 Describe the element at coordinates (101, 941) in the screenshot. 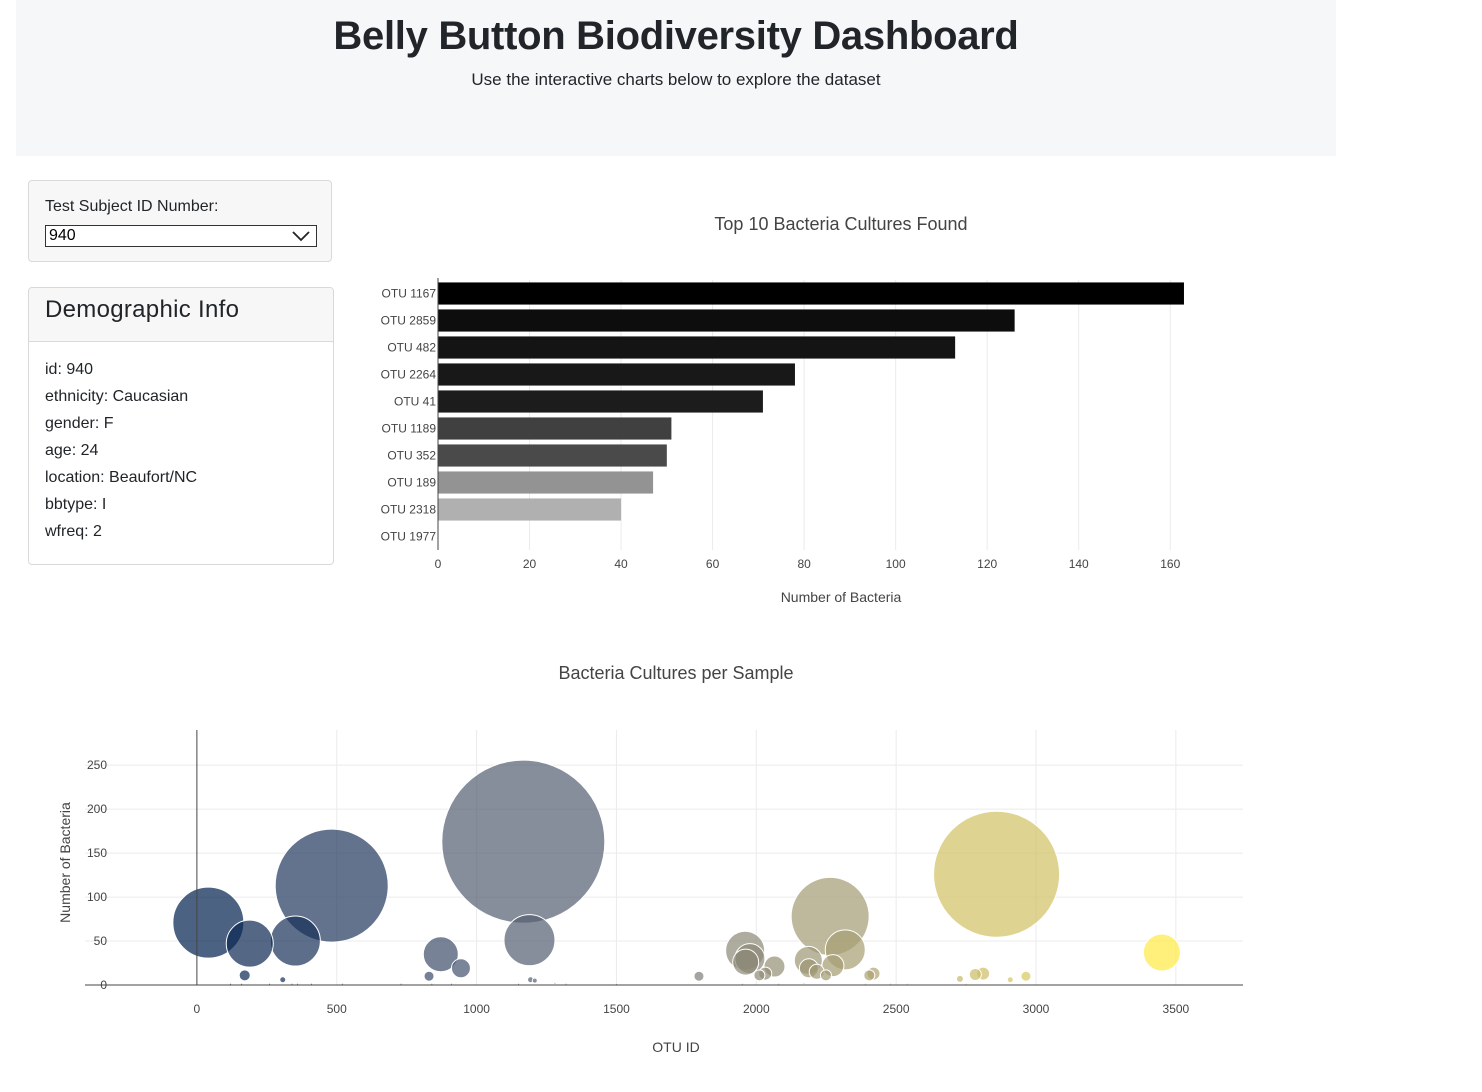

I see `bubble-y-tick-label: 50` at that location.